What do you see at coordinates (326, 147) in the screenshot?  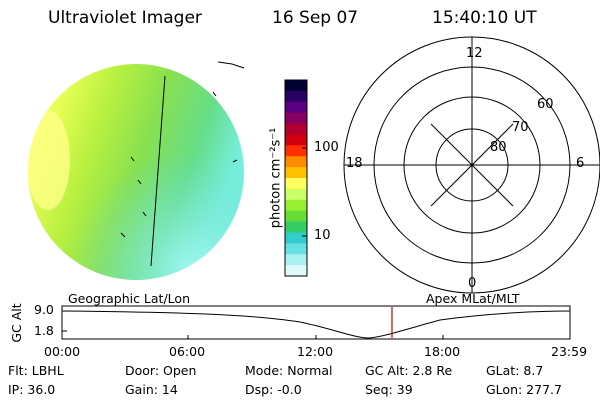 I see `colorbar-label-100: 100` at bounding box center [326, 147].